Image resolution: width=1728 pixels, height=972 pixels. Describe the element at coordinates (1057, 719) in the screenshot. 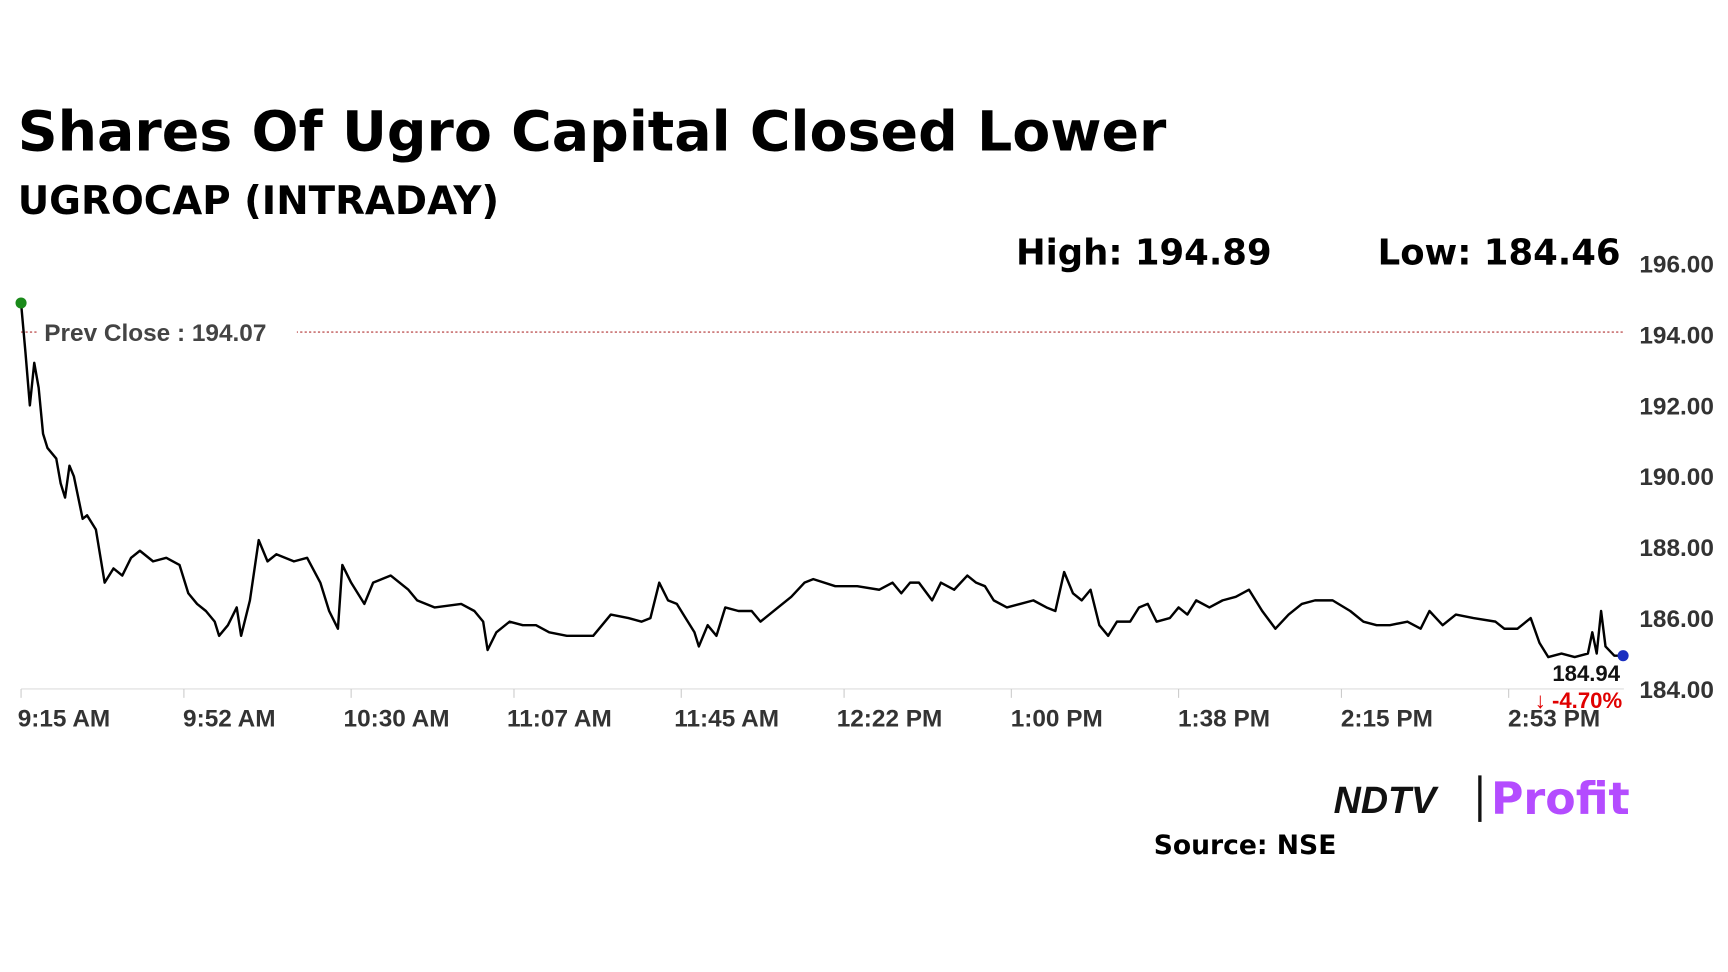

I see `x-tick-label: 1:00 PM` at that location.